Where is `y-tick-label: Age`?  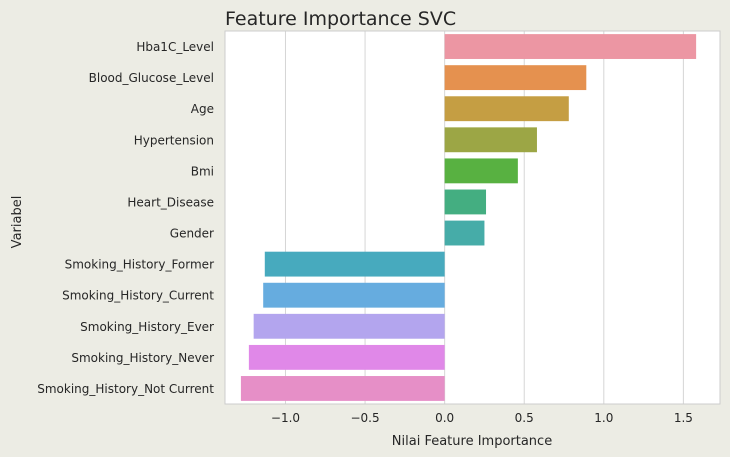
y-tick-label: Age is located at coordinates (202, 109).